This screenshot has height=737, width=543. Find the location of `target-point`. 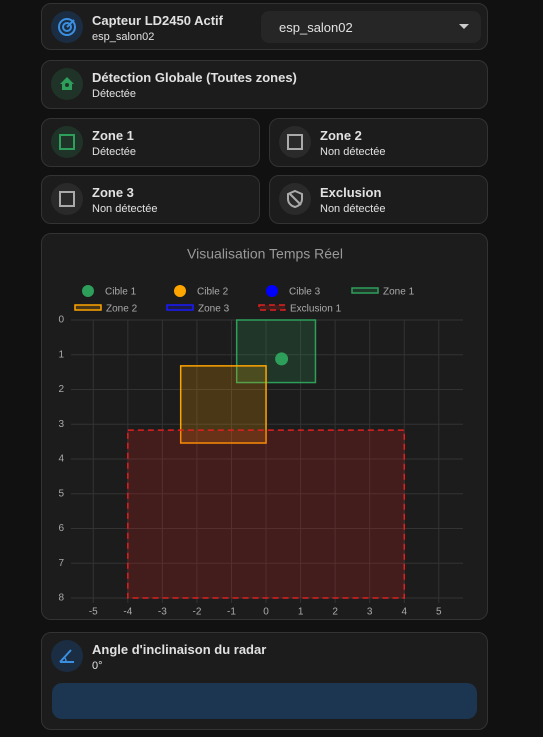

target-point is located at coordinates (282, 359).